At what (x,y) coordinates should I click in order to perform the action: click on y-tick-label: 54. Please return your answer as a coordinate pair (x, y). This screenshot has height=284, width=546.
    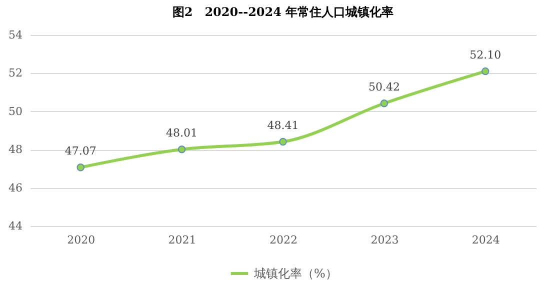
    Looking at the image, I should click on (15, 35).